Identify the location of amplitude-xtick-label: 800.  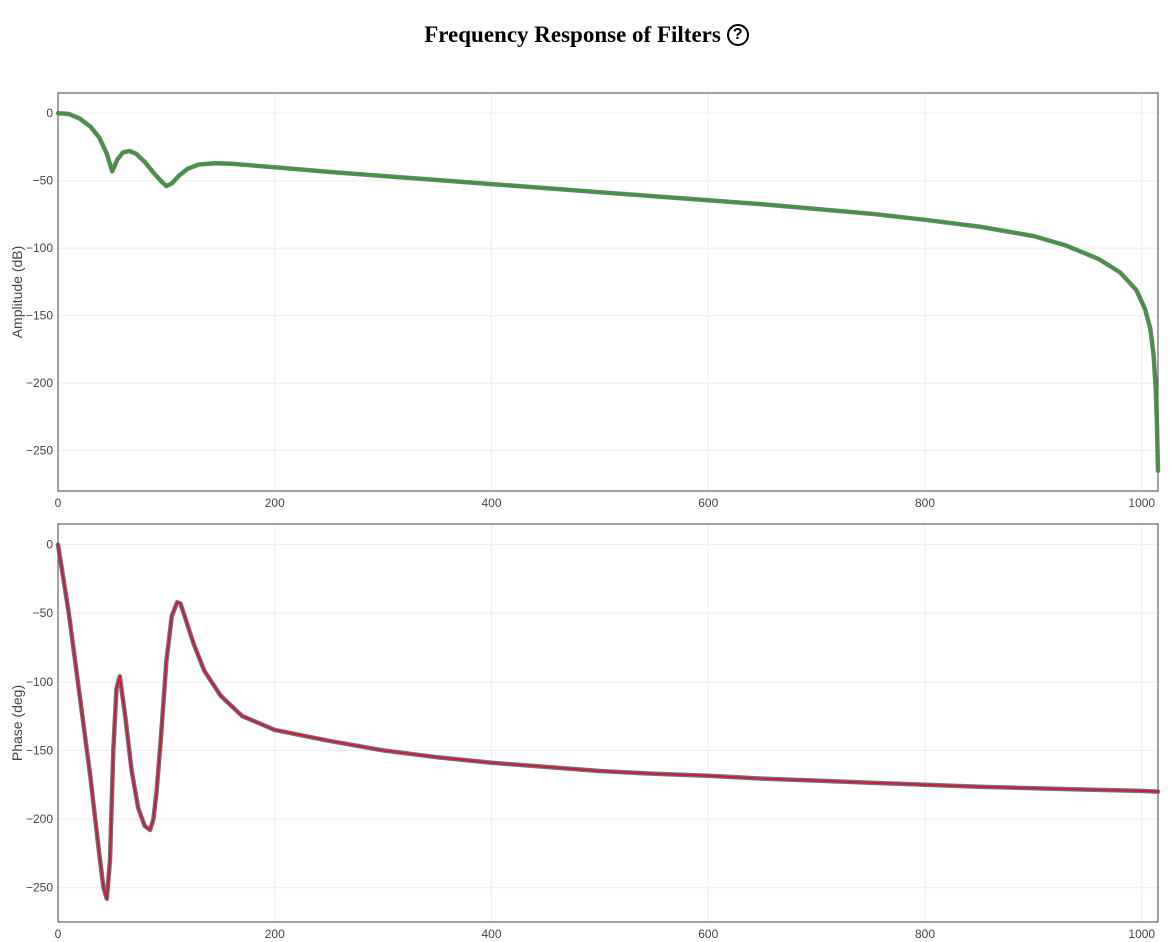
(925, 503).